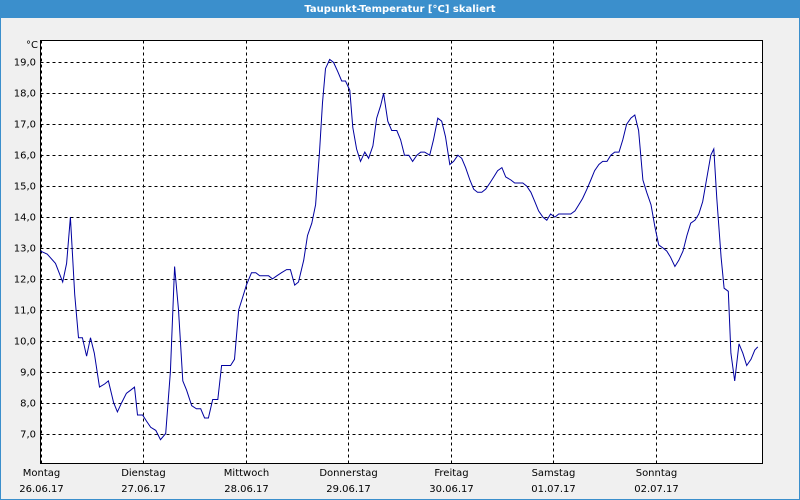 The width and height of the screenshot is (800, 500). What do you see at coordinates (246, 489) in the screenshot?
I see `x-tick-date: 28.06.17` at bounding box center [246, 489].